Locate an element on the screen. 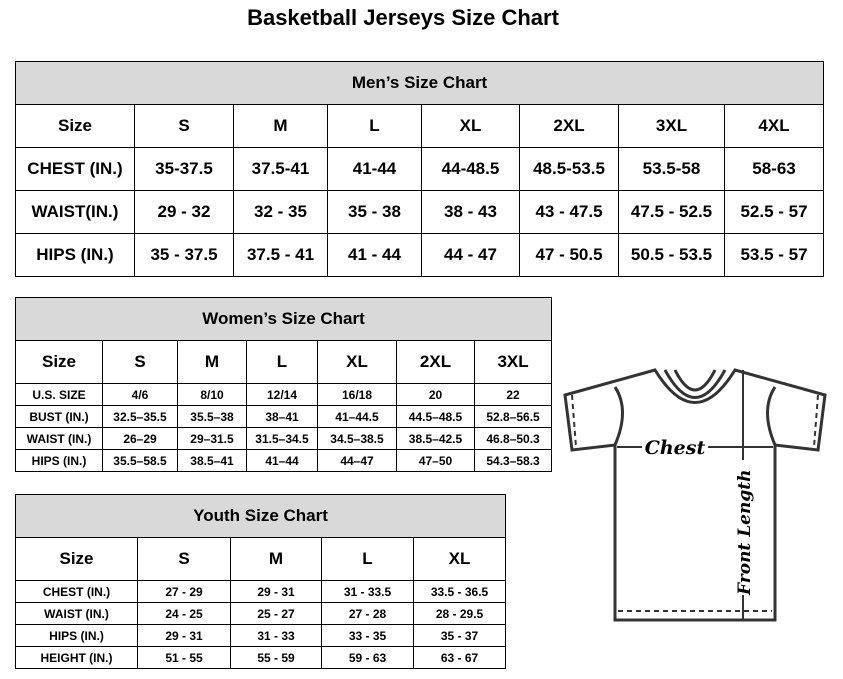 This screenshot has height=679, width=843. table-cell: 50.5 - 53.5 is located at coordinates (671, 255).